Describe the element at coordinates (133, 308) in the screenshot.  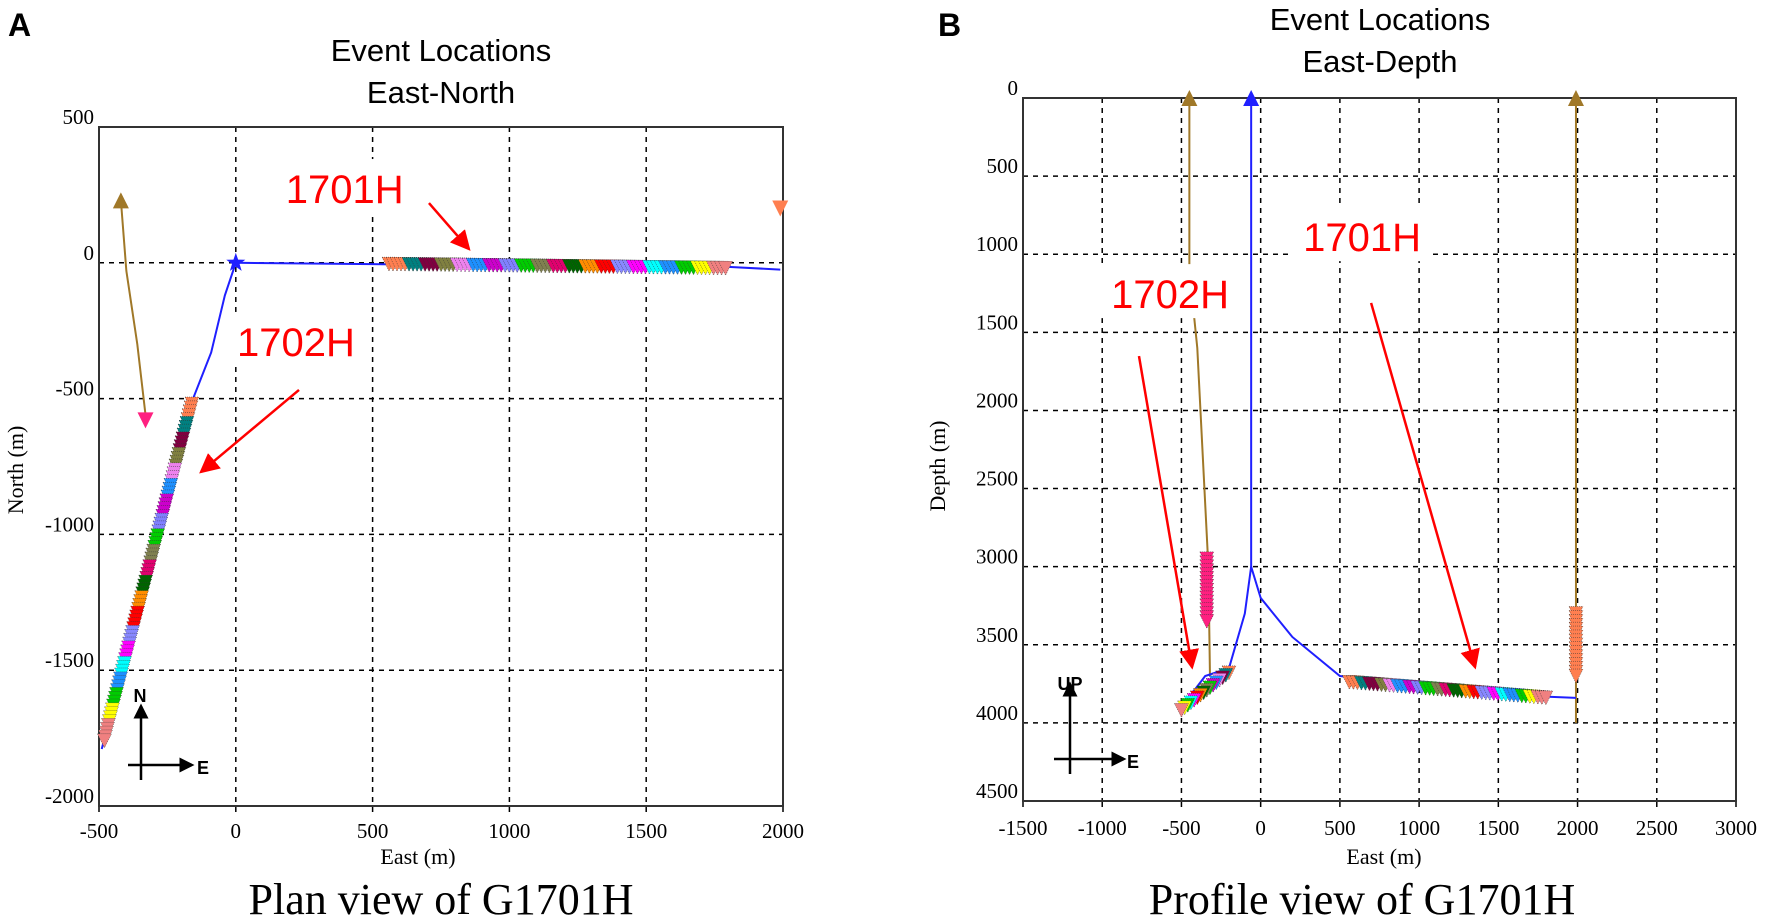
I see `well-trajectory-observation` at that location.